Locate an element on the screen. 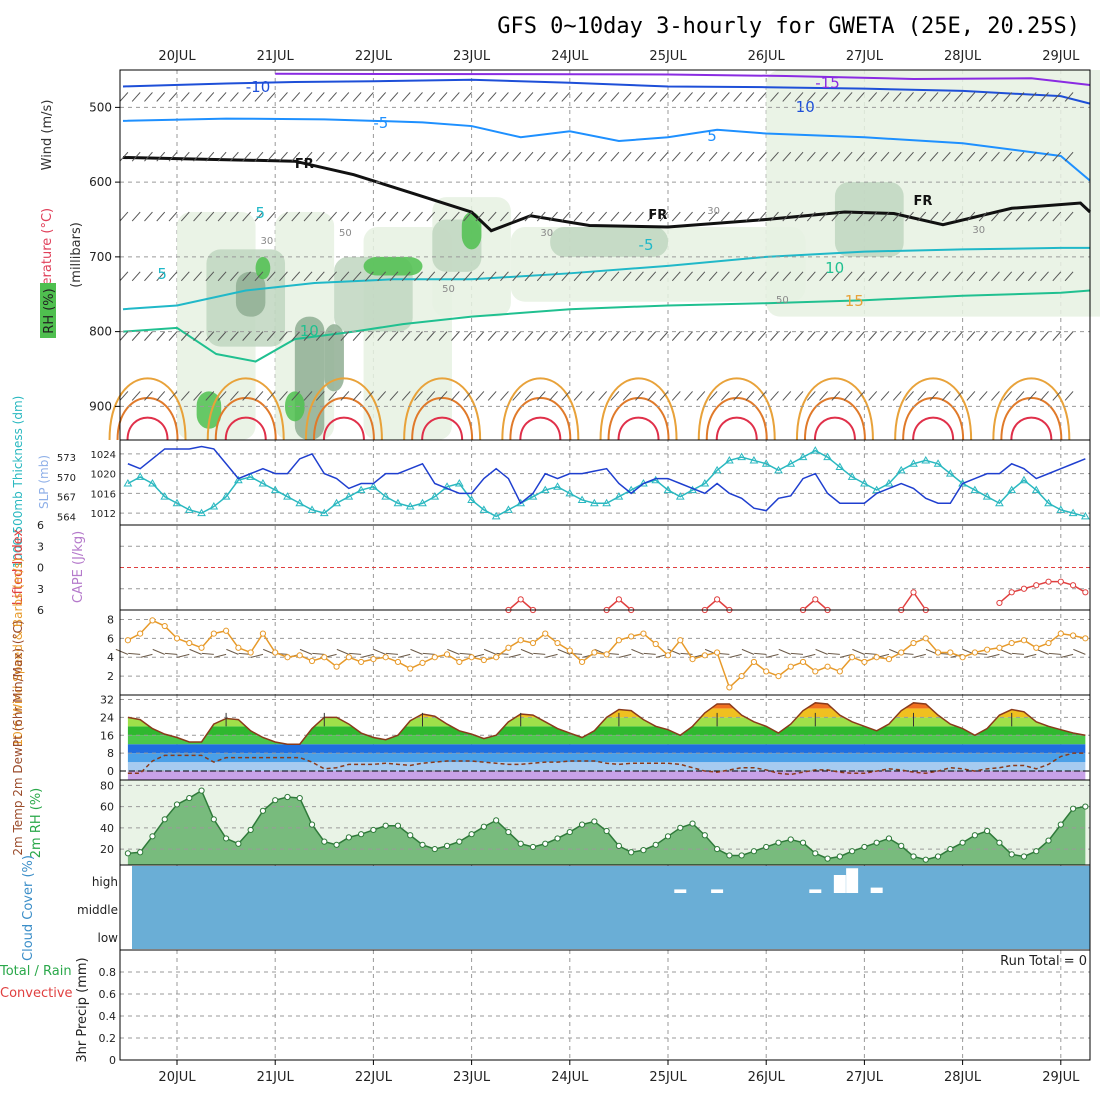 The image size is (1100, 1100). contour-label: 10 is located at coordinates (309, 331).